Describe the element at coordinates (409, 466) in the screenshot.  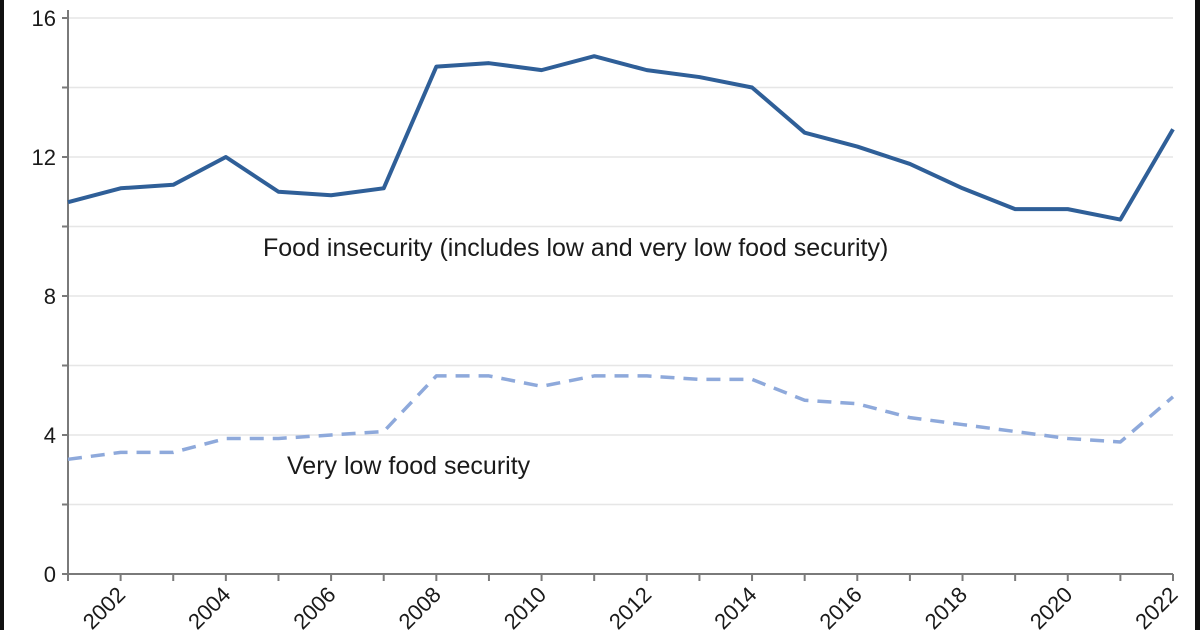
I see `annotation-very-low-food-security: Very low food security` at that location.